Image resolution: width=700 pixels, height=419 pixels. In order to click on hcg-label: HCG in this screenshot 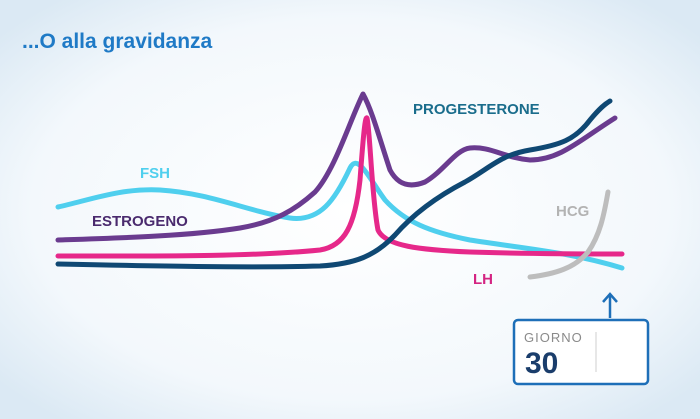, I will do `click(572, 211)`.